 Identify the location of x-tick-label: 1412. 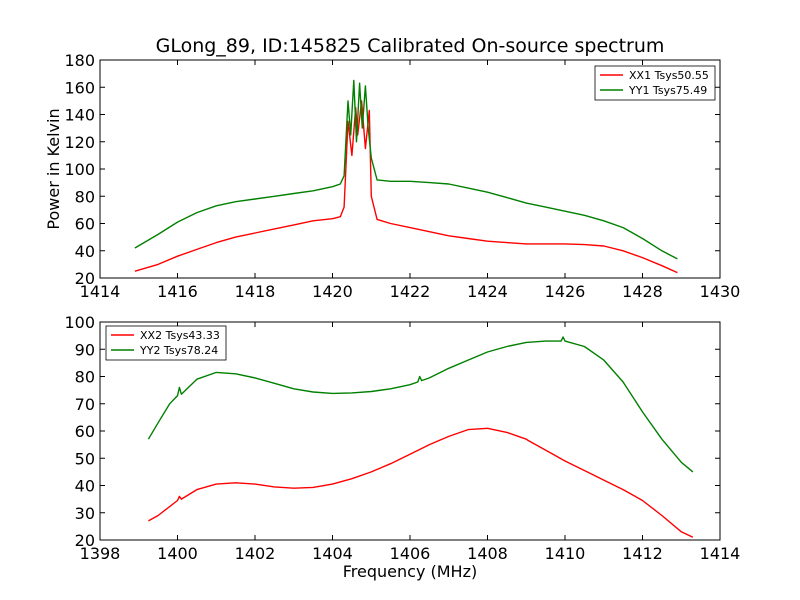
(642, 553).